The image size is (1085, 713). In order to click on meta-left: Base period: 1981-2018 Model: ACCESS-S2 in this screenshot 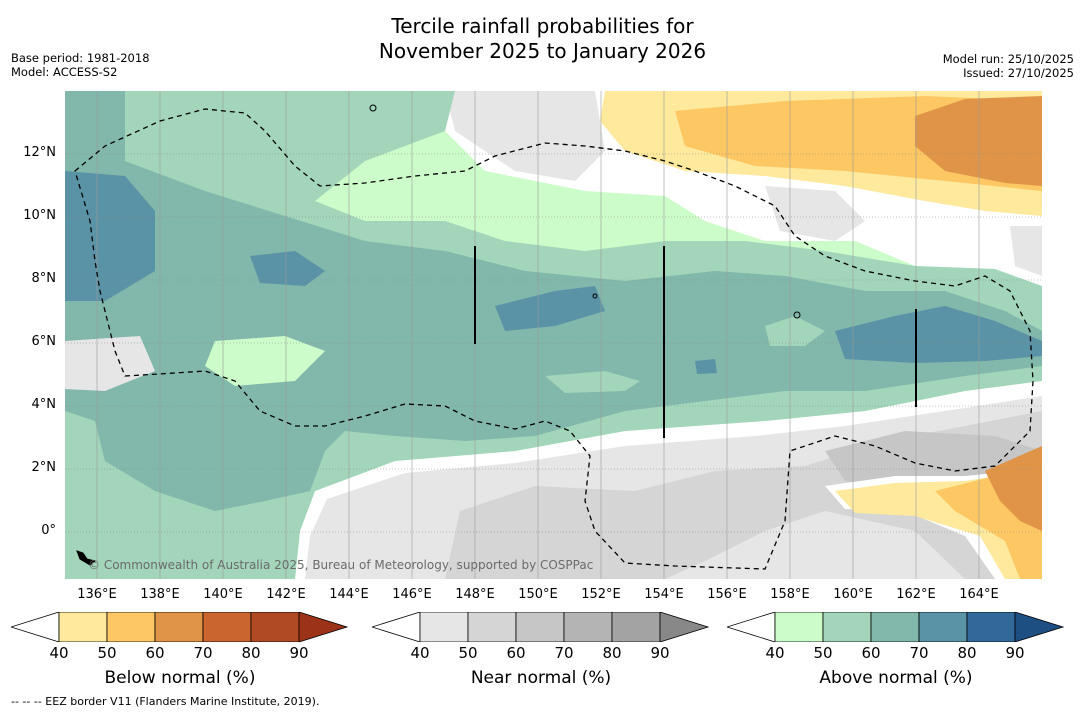, I will do `click(80, 65)`.